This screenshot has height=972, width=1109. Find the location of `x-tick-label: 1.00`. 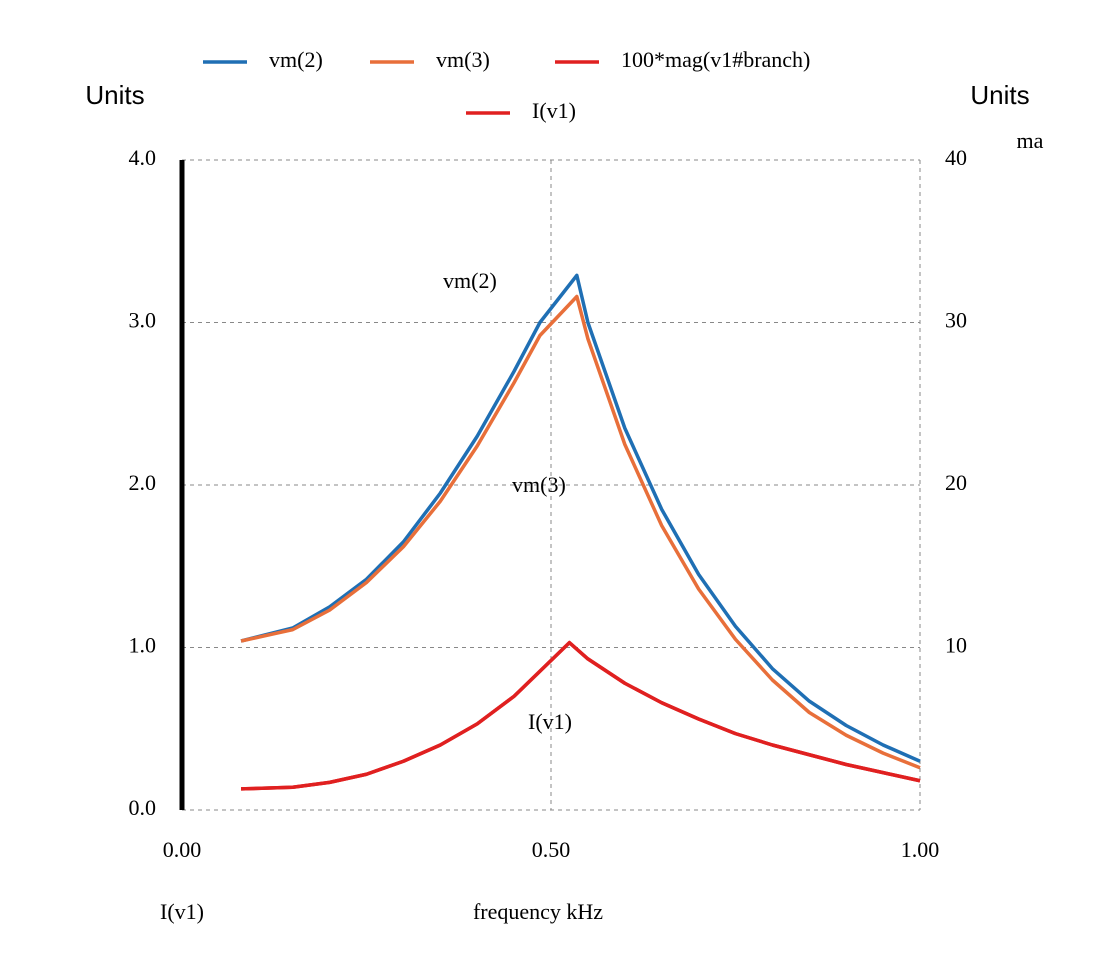

x-tick-label: 1.00 is located at coordinates (920, 849).